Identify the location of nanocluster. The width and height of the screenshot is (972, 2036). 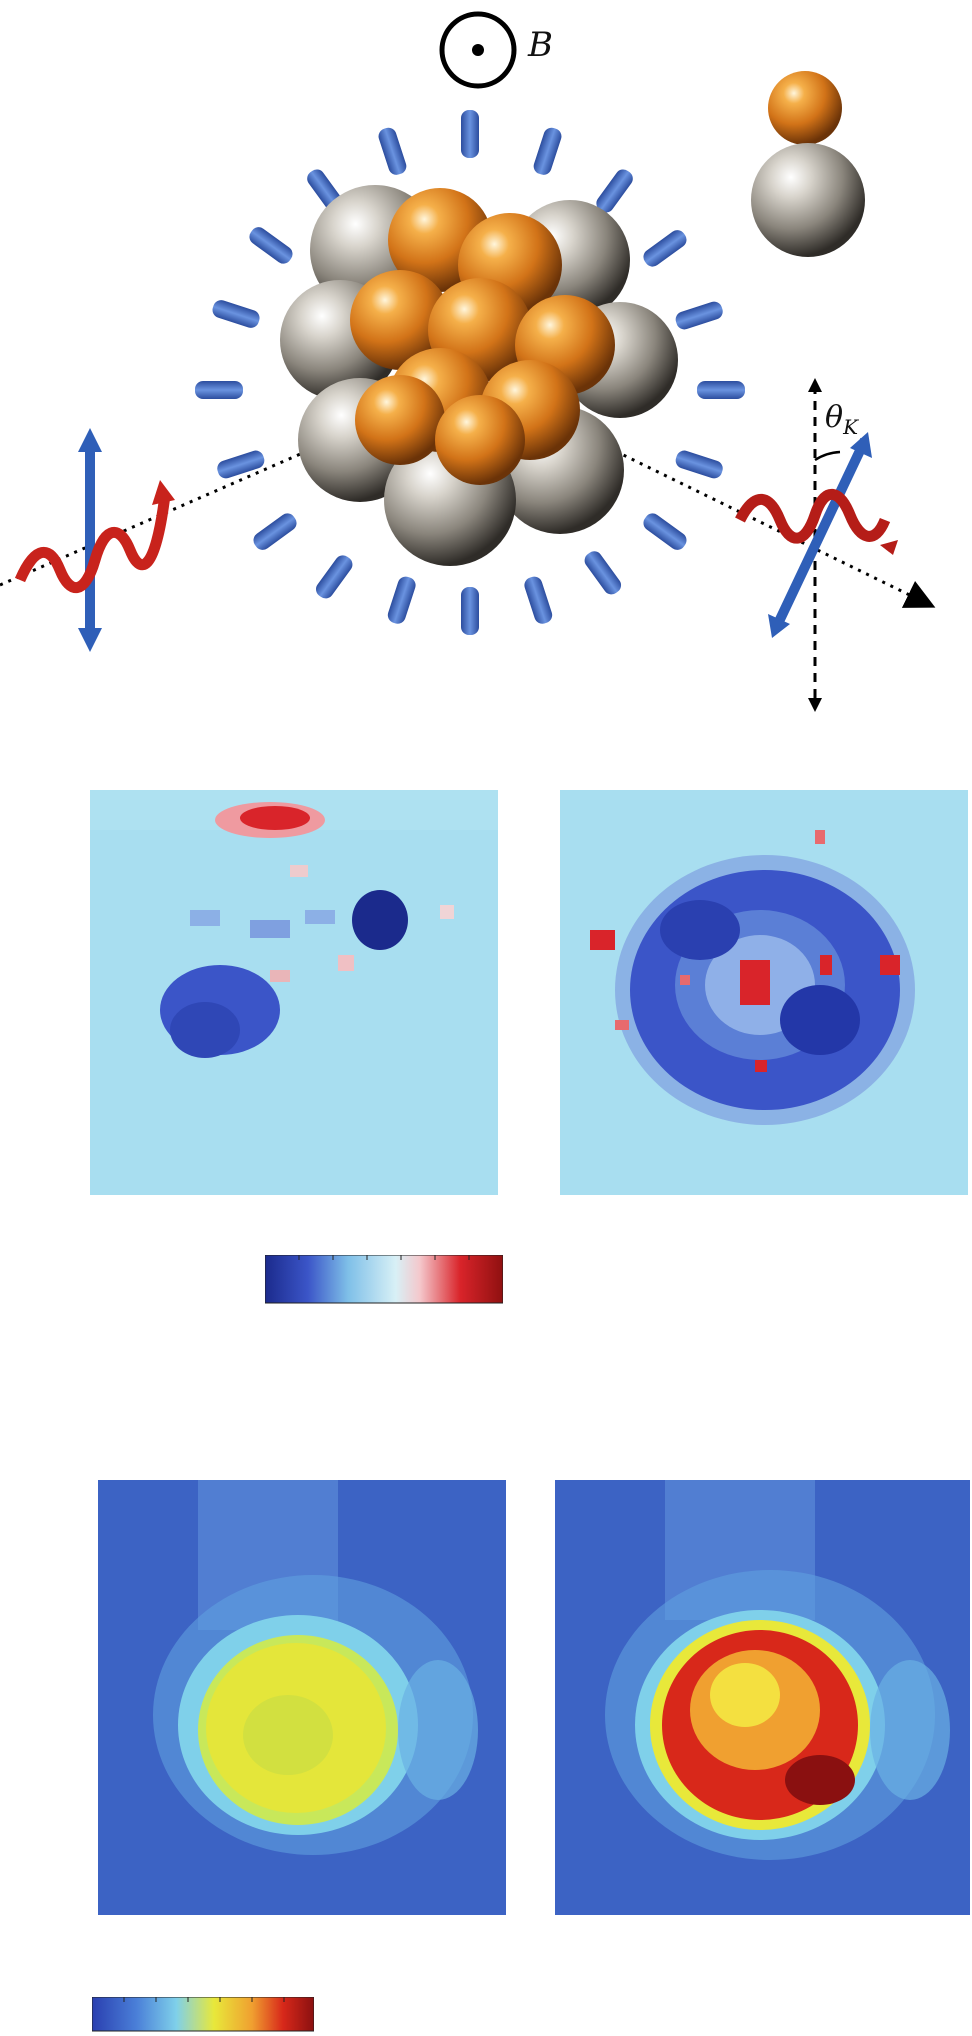
(479, 375).